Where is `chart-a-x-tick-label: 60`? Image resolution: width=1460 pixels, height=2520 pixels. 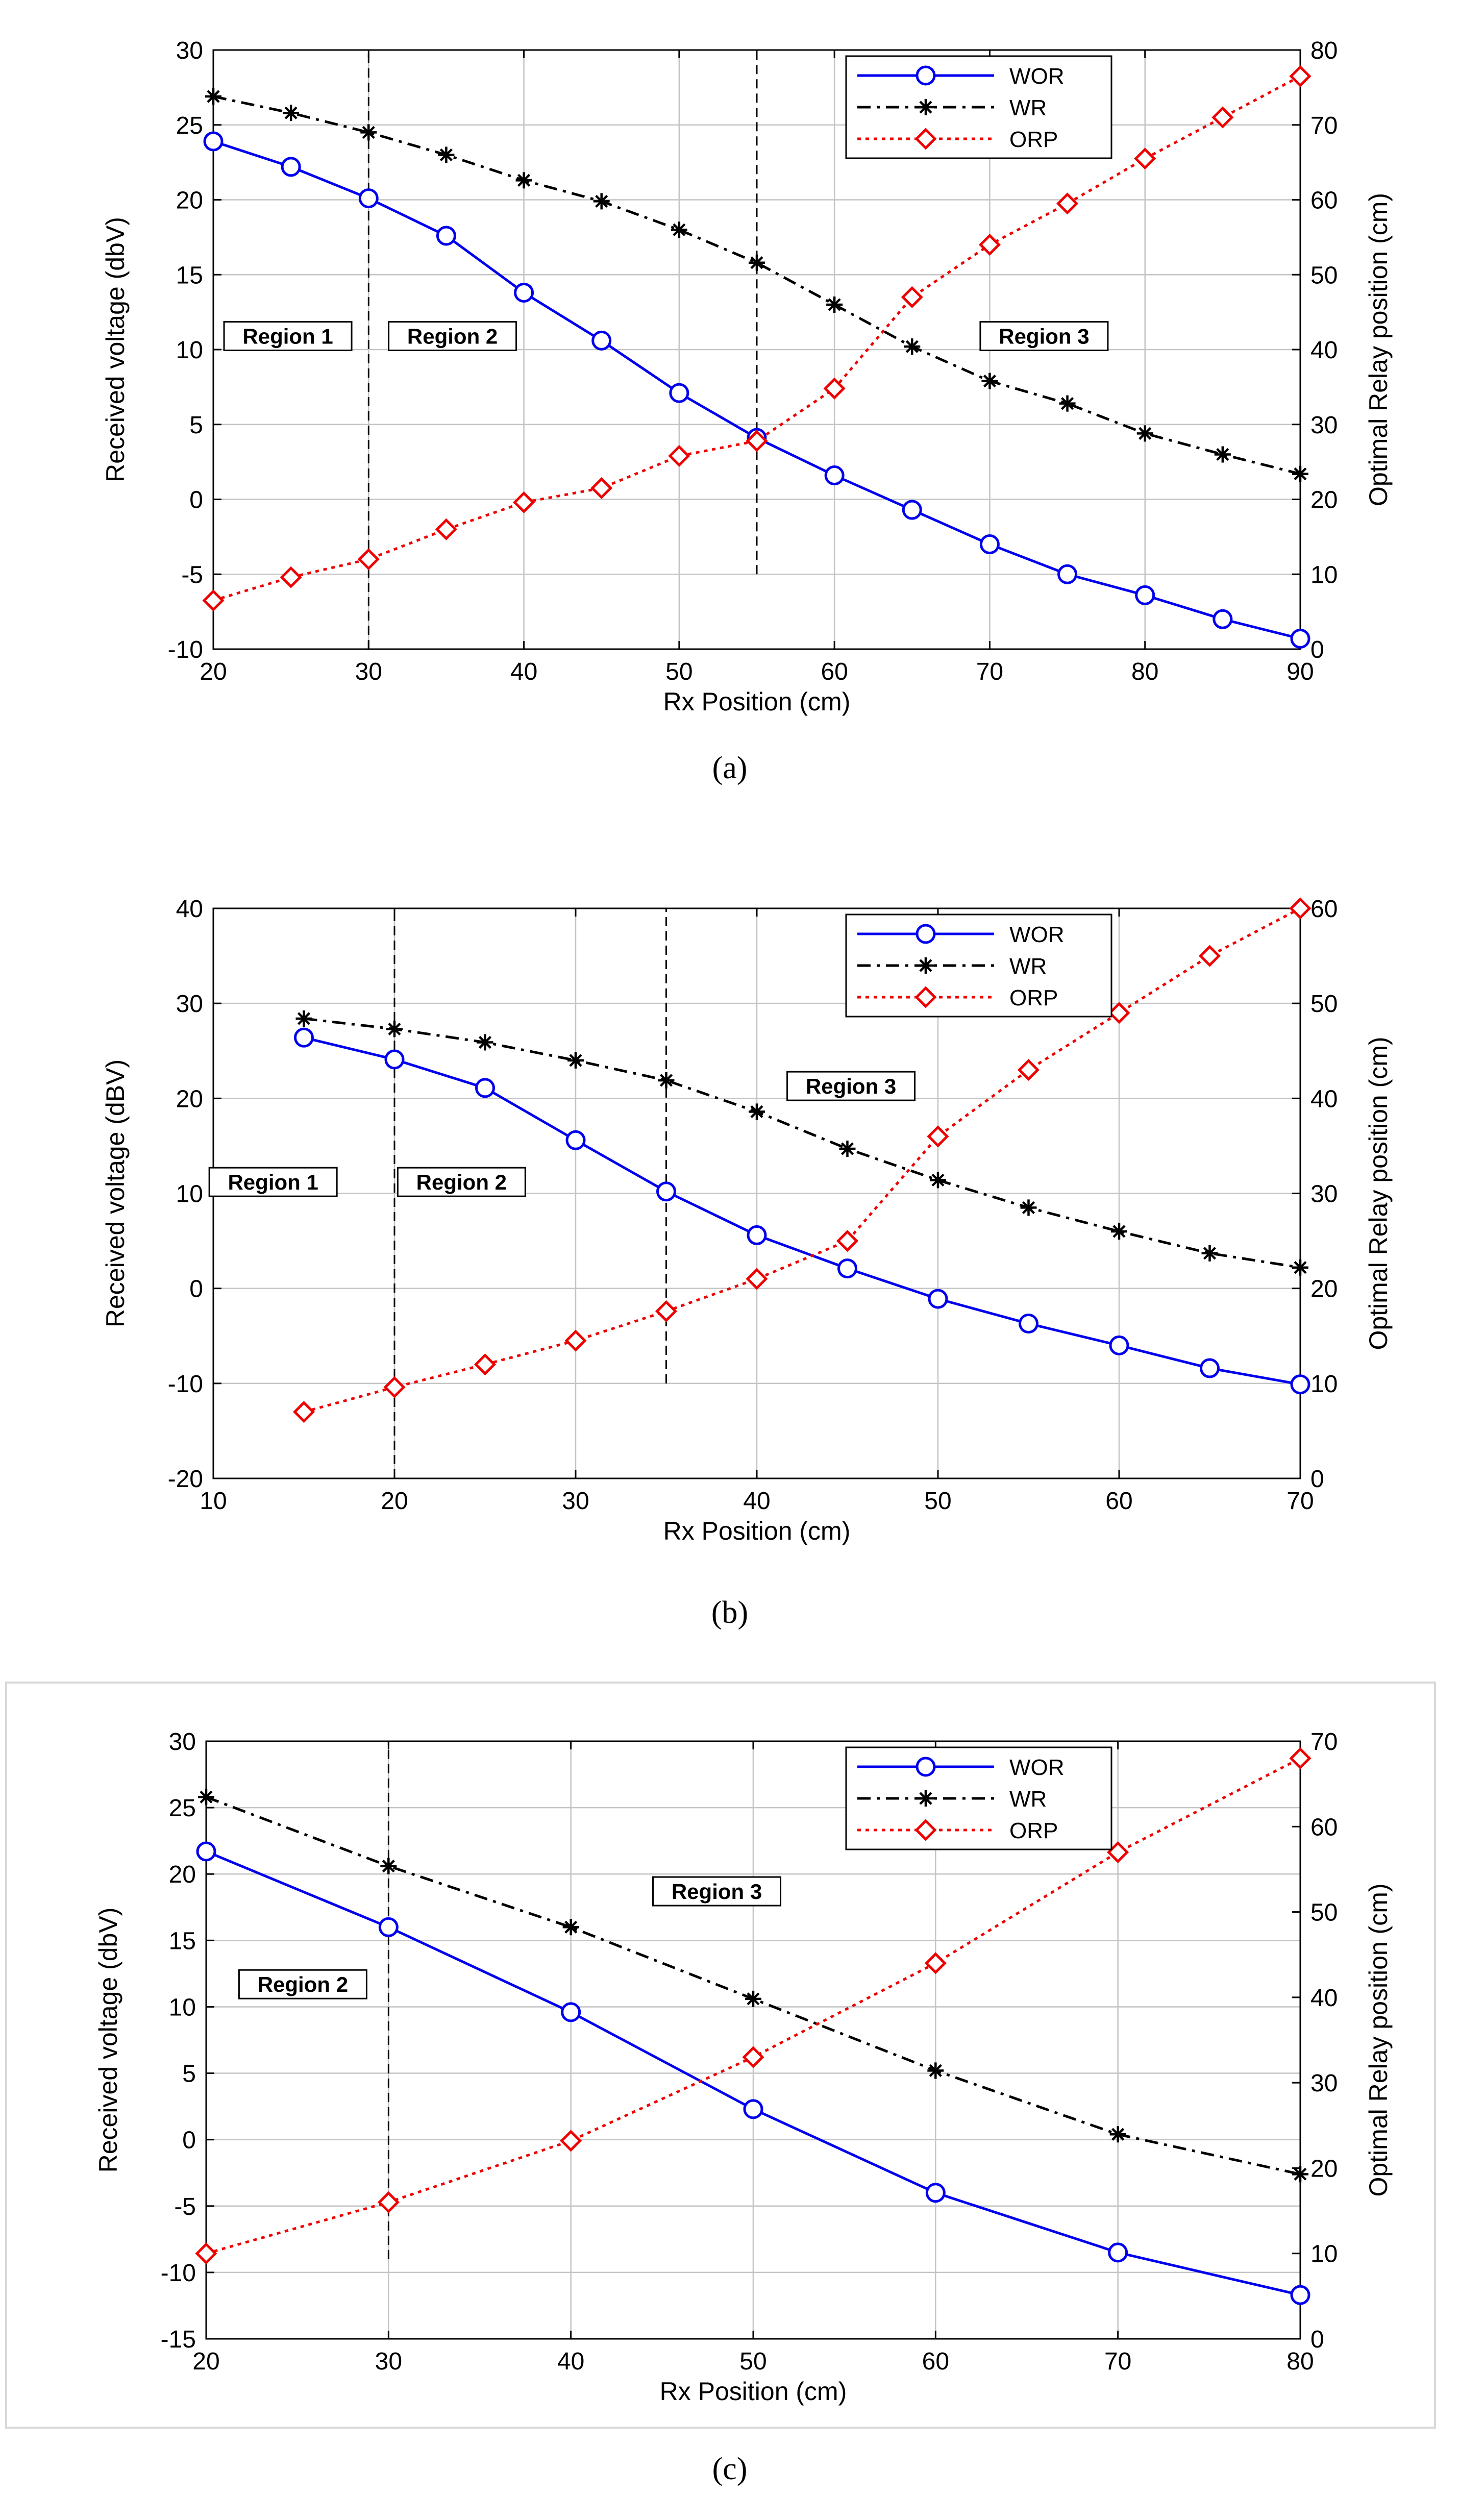 chart-a-x-tick-label: 60 is located at coordinates (834, 671).